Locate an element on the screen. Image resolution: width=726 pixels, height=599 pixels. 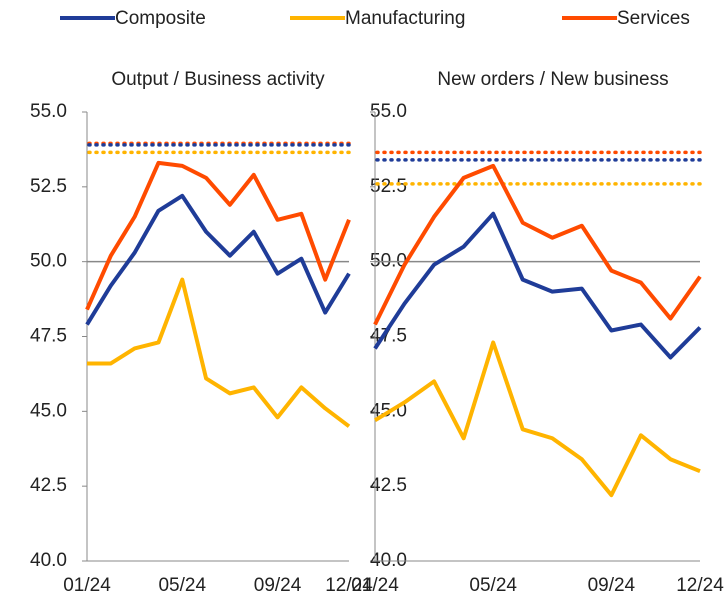
legend-label: Composite is located at coordinates (160, 18).